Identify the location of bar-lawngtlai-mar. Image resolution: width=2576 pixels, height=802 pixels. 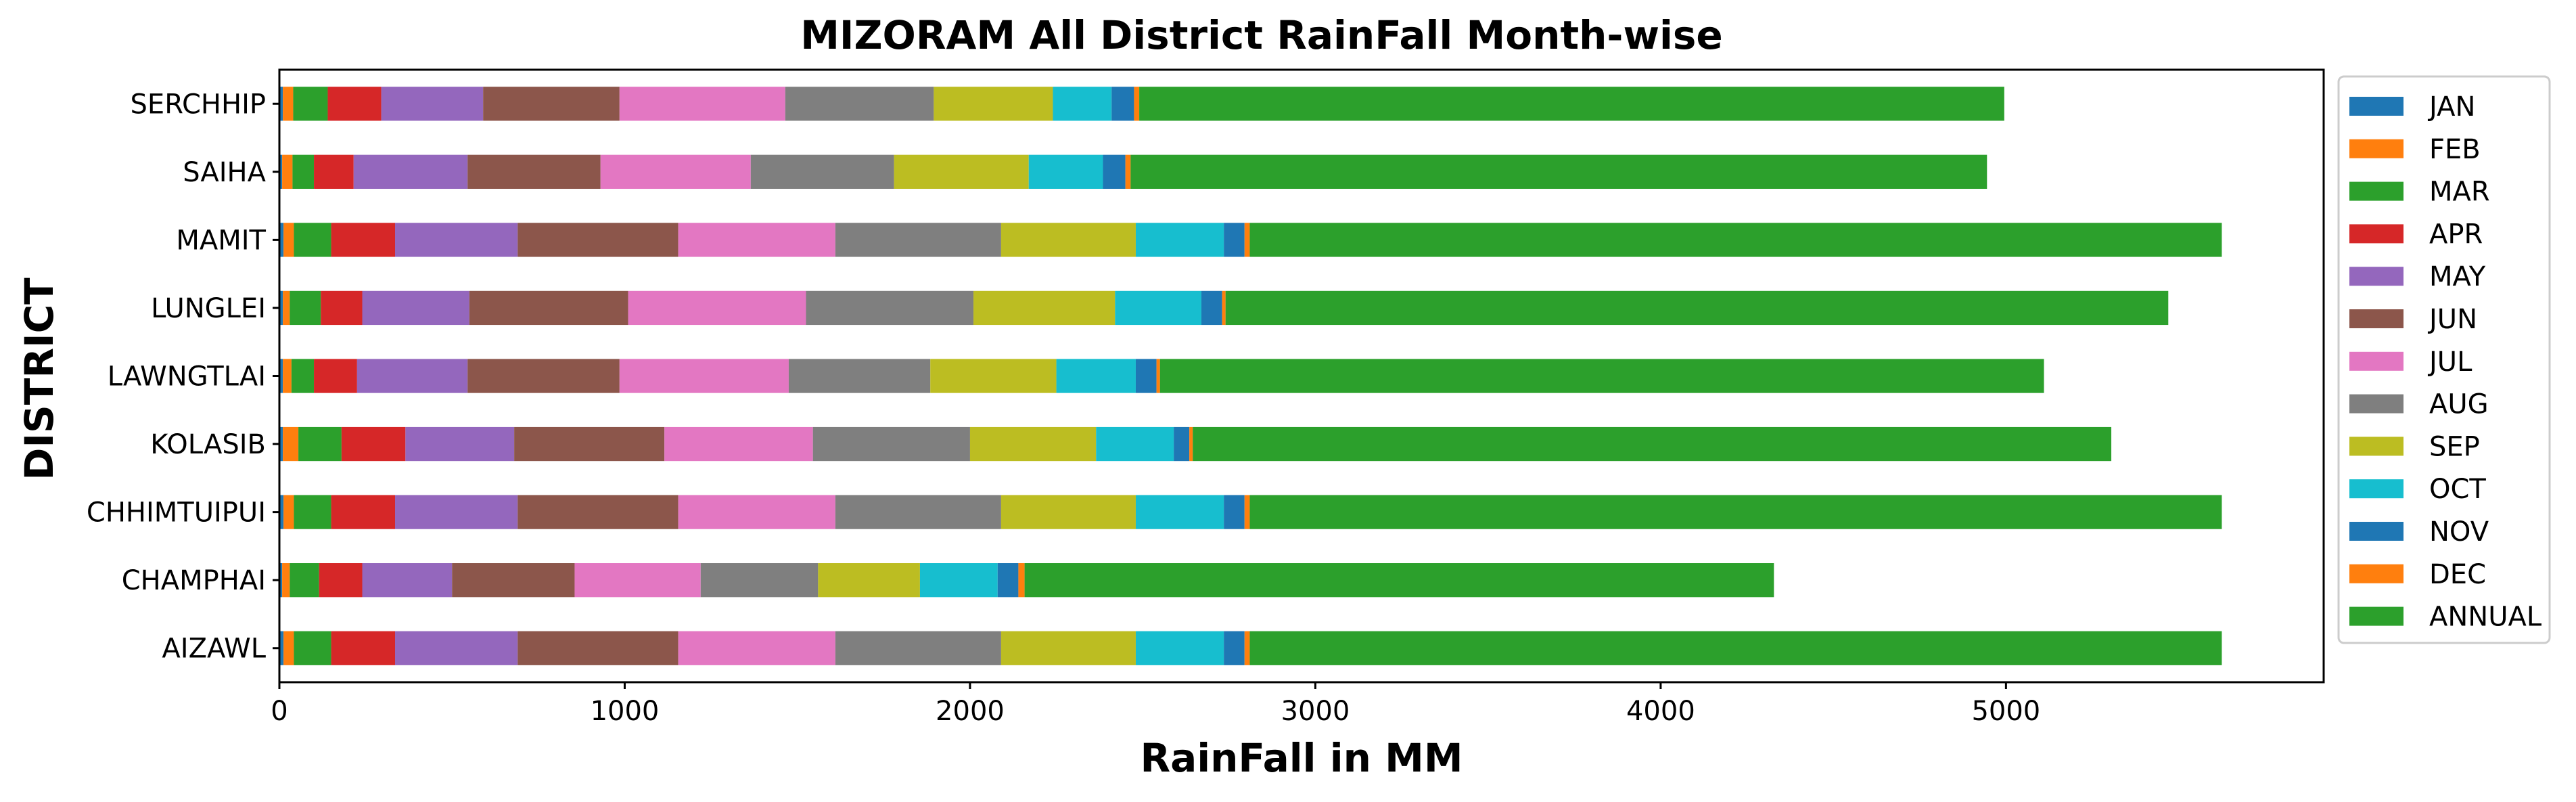
(303, 376).